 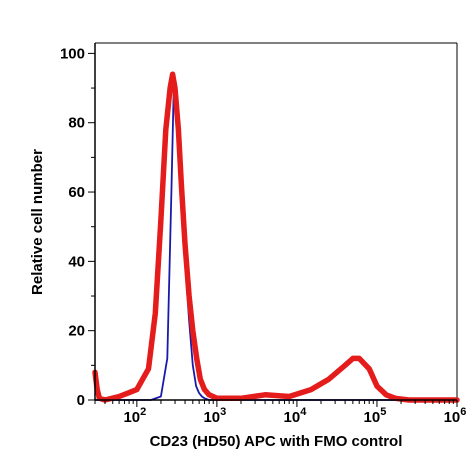 What do you see at coordinates (76, 123) in the screenshot?
I see `y-tick-label: 80` at bounding box center [76, 123].